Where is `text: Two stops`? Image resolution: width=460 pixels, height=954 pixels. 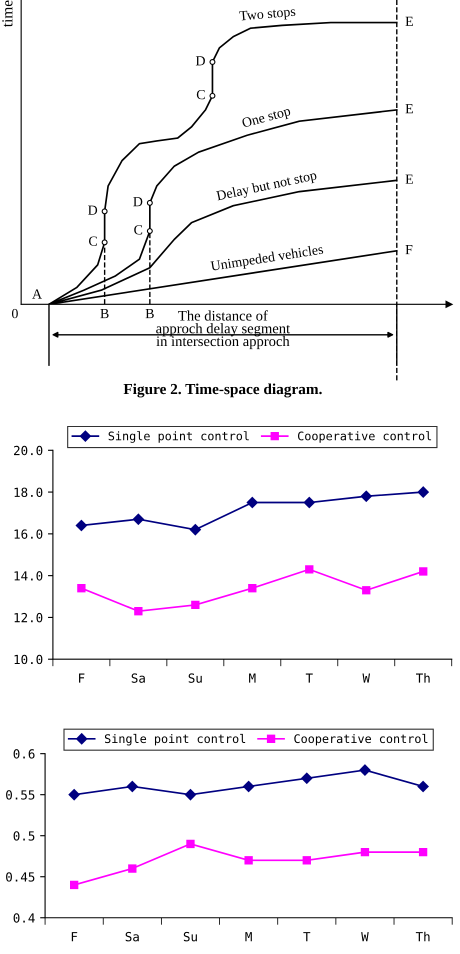 text: Two stops is located at coordinates (267, 15).